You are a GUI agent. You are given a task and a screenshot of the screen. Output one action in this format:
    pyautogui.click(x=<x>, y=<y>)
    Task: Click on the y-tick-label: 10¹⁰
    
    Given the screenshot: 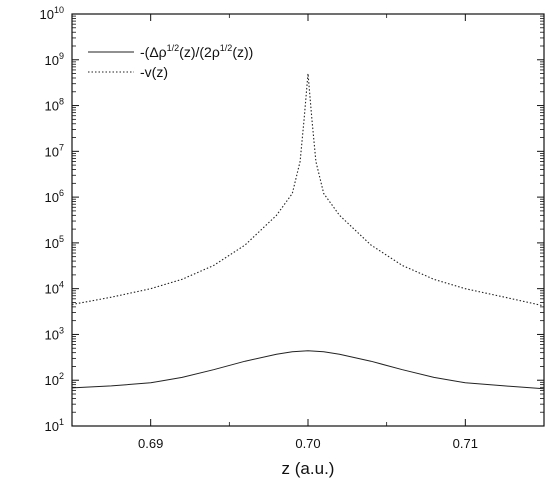 What is the action you would take?
    pyautogui.click(x=52, y=13)
    